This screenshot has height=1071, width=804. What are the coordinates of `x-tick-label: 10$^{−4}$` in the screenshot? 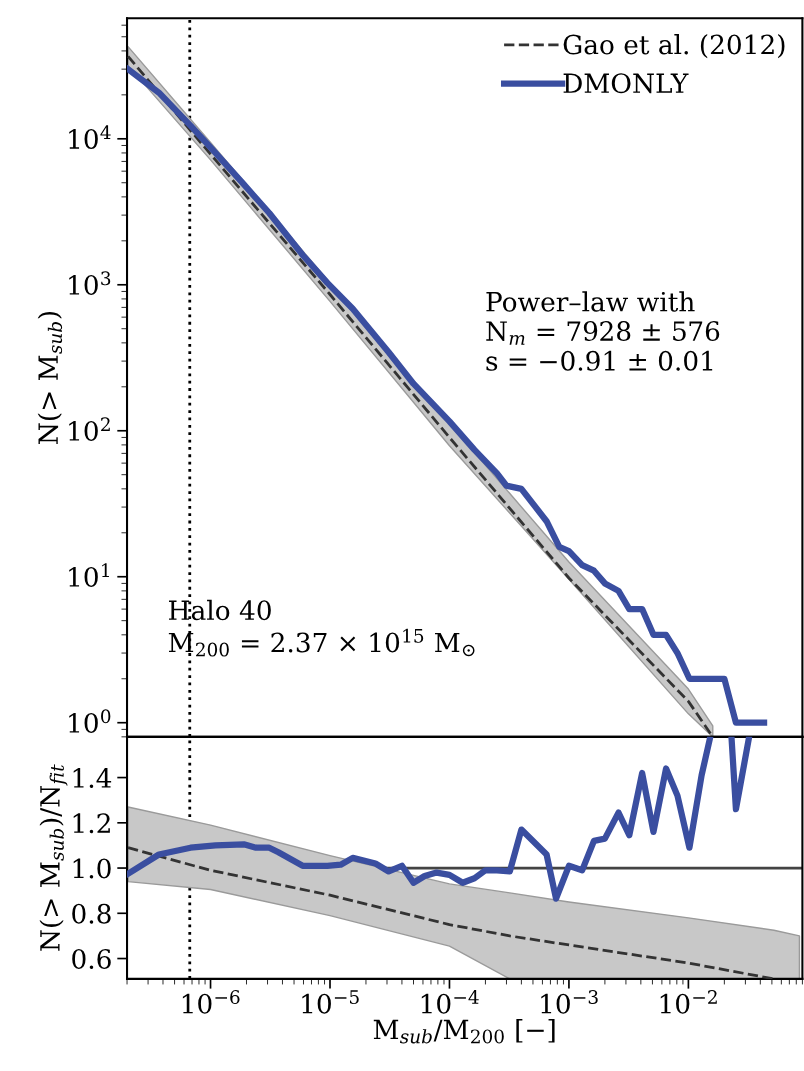 It's located at (450, 1002).